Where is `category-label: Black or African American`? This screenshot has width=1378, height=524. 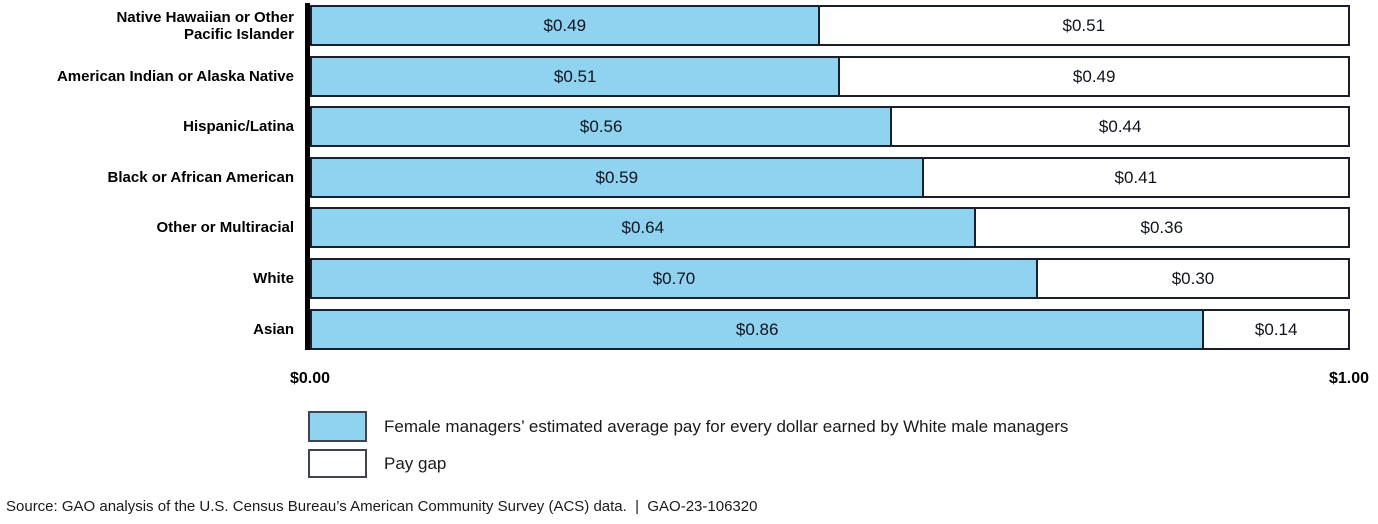 category-label: Black or African American is located at coordinates (200, 177).